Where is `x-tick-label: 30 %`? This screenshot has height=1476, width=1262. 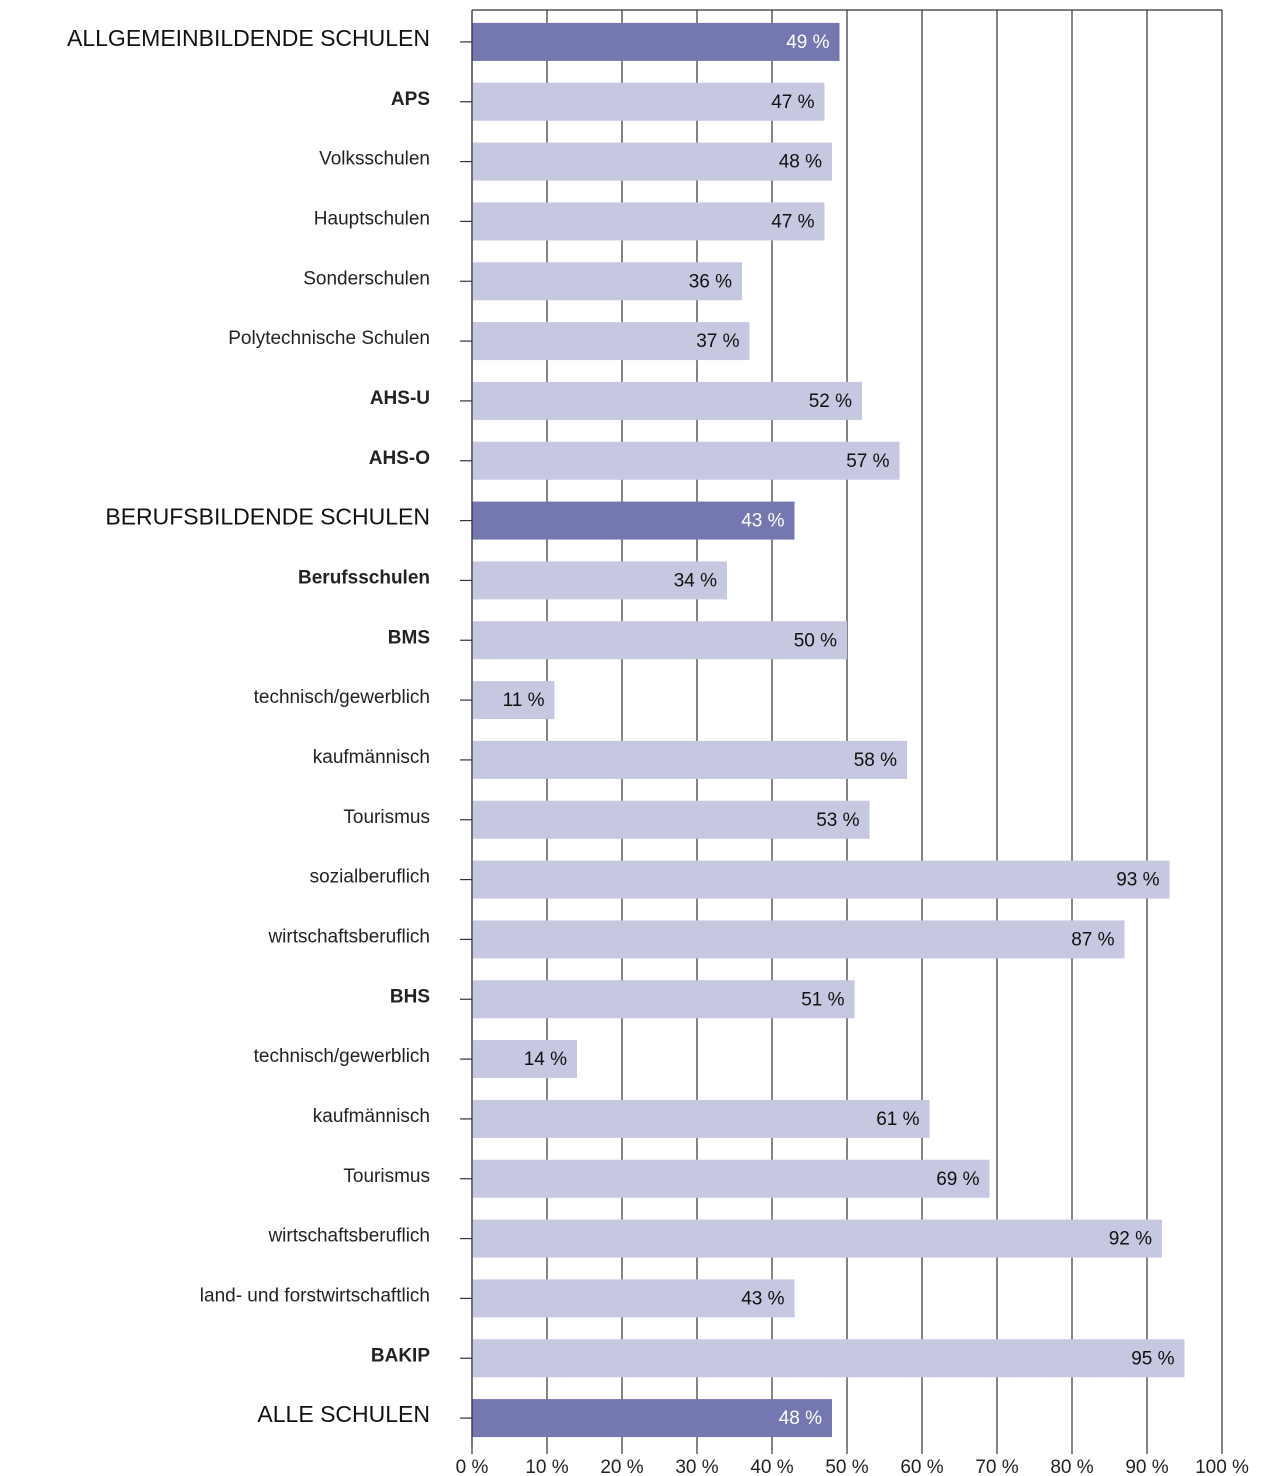
x-tick-label: 30 % is located at coordinates (696, 1466).